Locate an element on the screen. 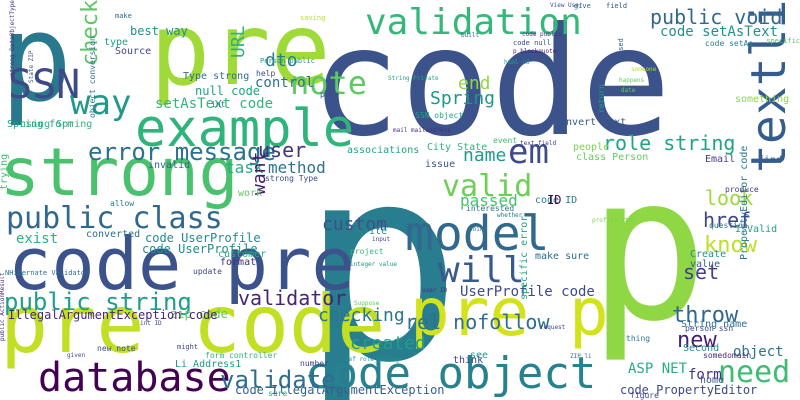 This screenshot has height=400, width=800. word-cloud-word: control is located at coordinates (285, 83).